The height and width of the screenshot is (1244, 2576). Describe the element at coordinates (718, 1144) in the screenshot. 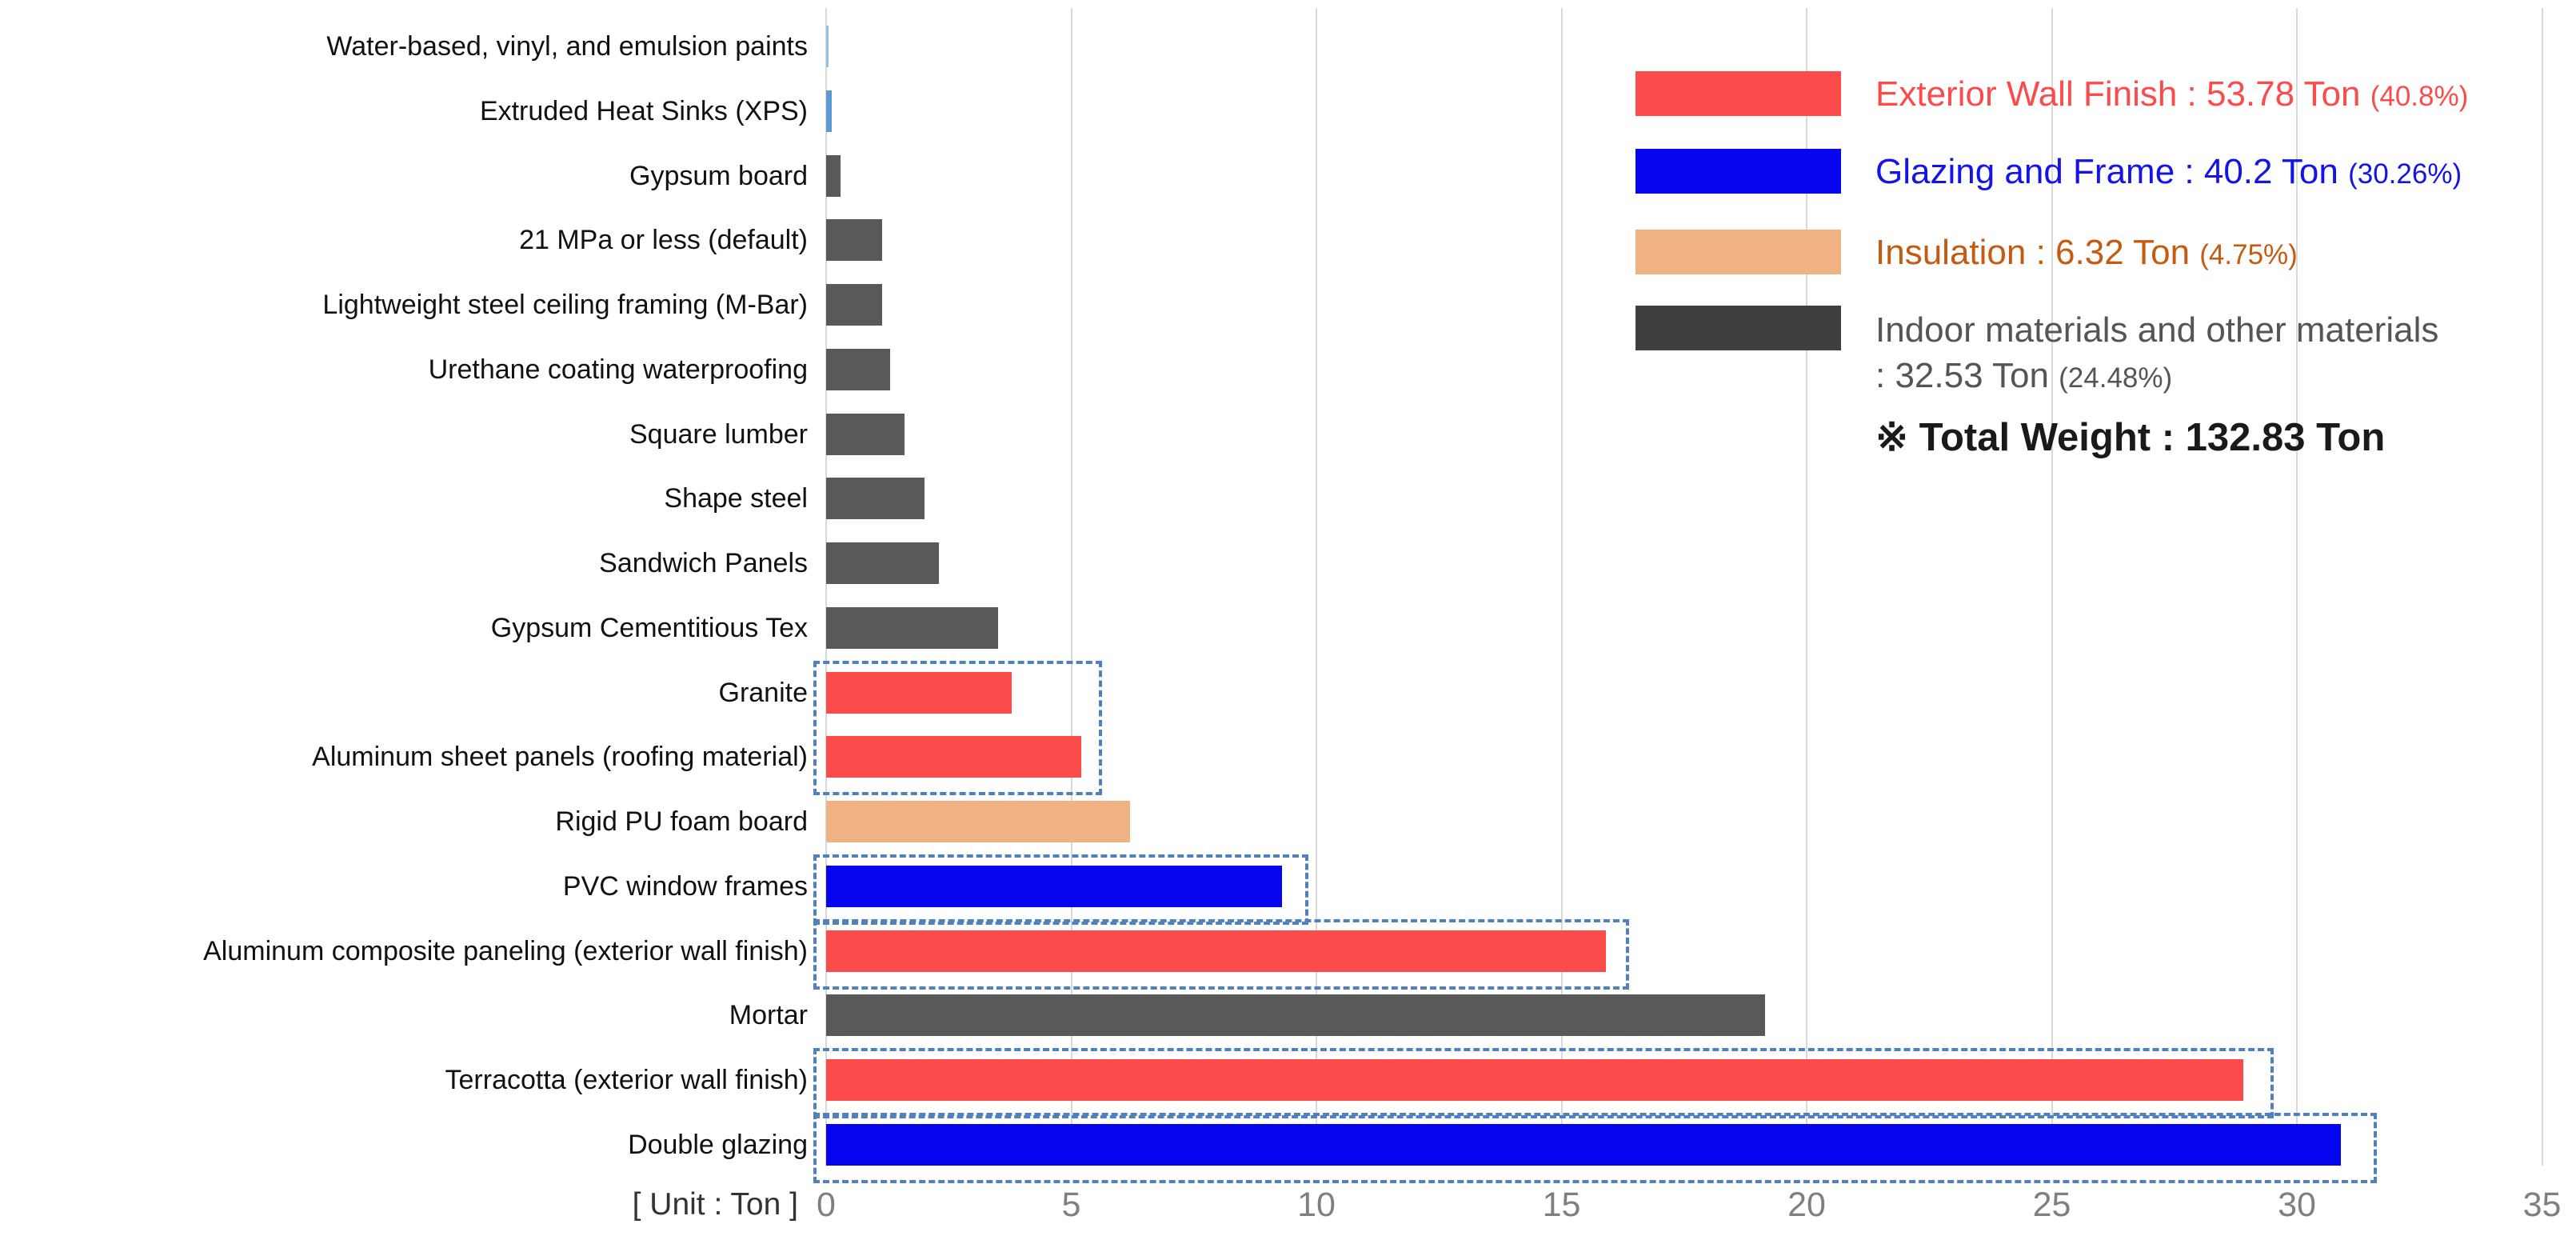

I see `bar-label: Double glazing` at that location.